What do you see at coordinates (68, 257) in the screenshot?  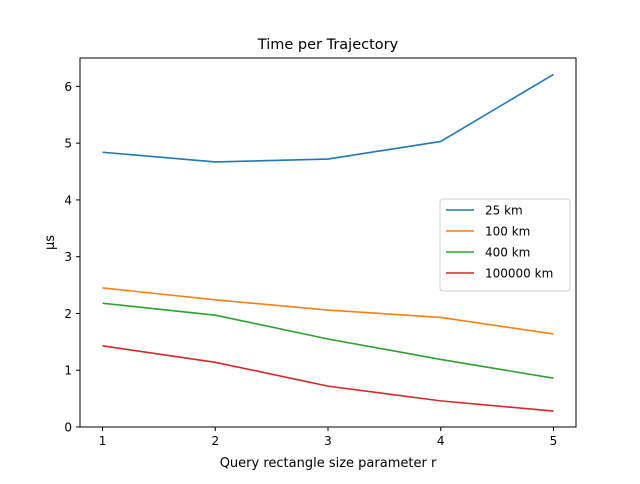 I see `y-tick-label: 3` at bounding box center [68, 257].